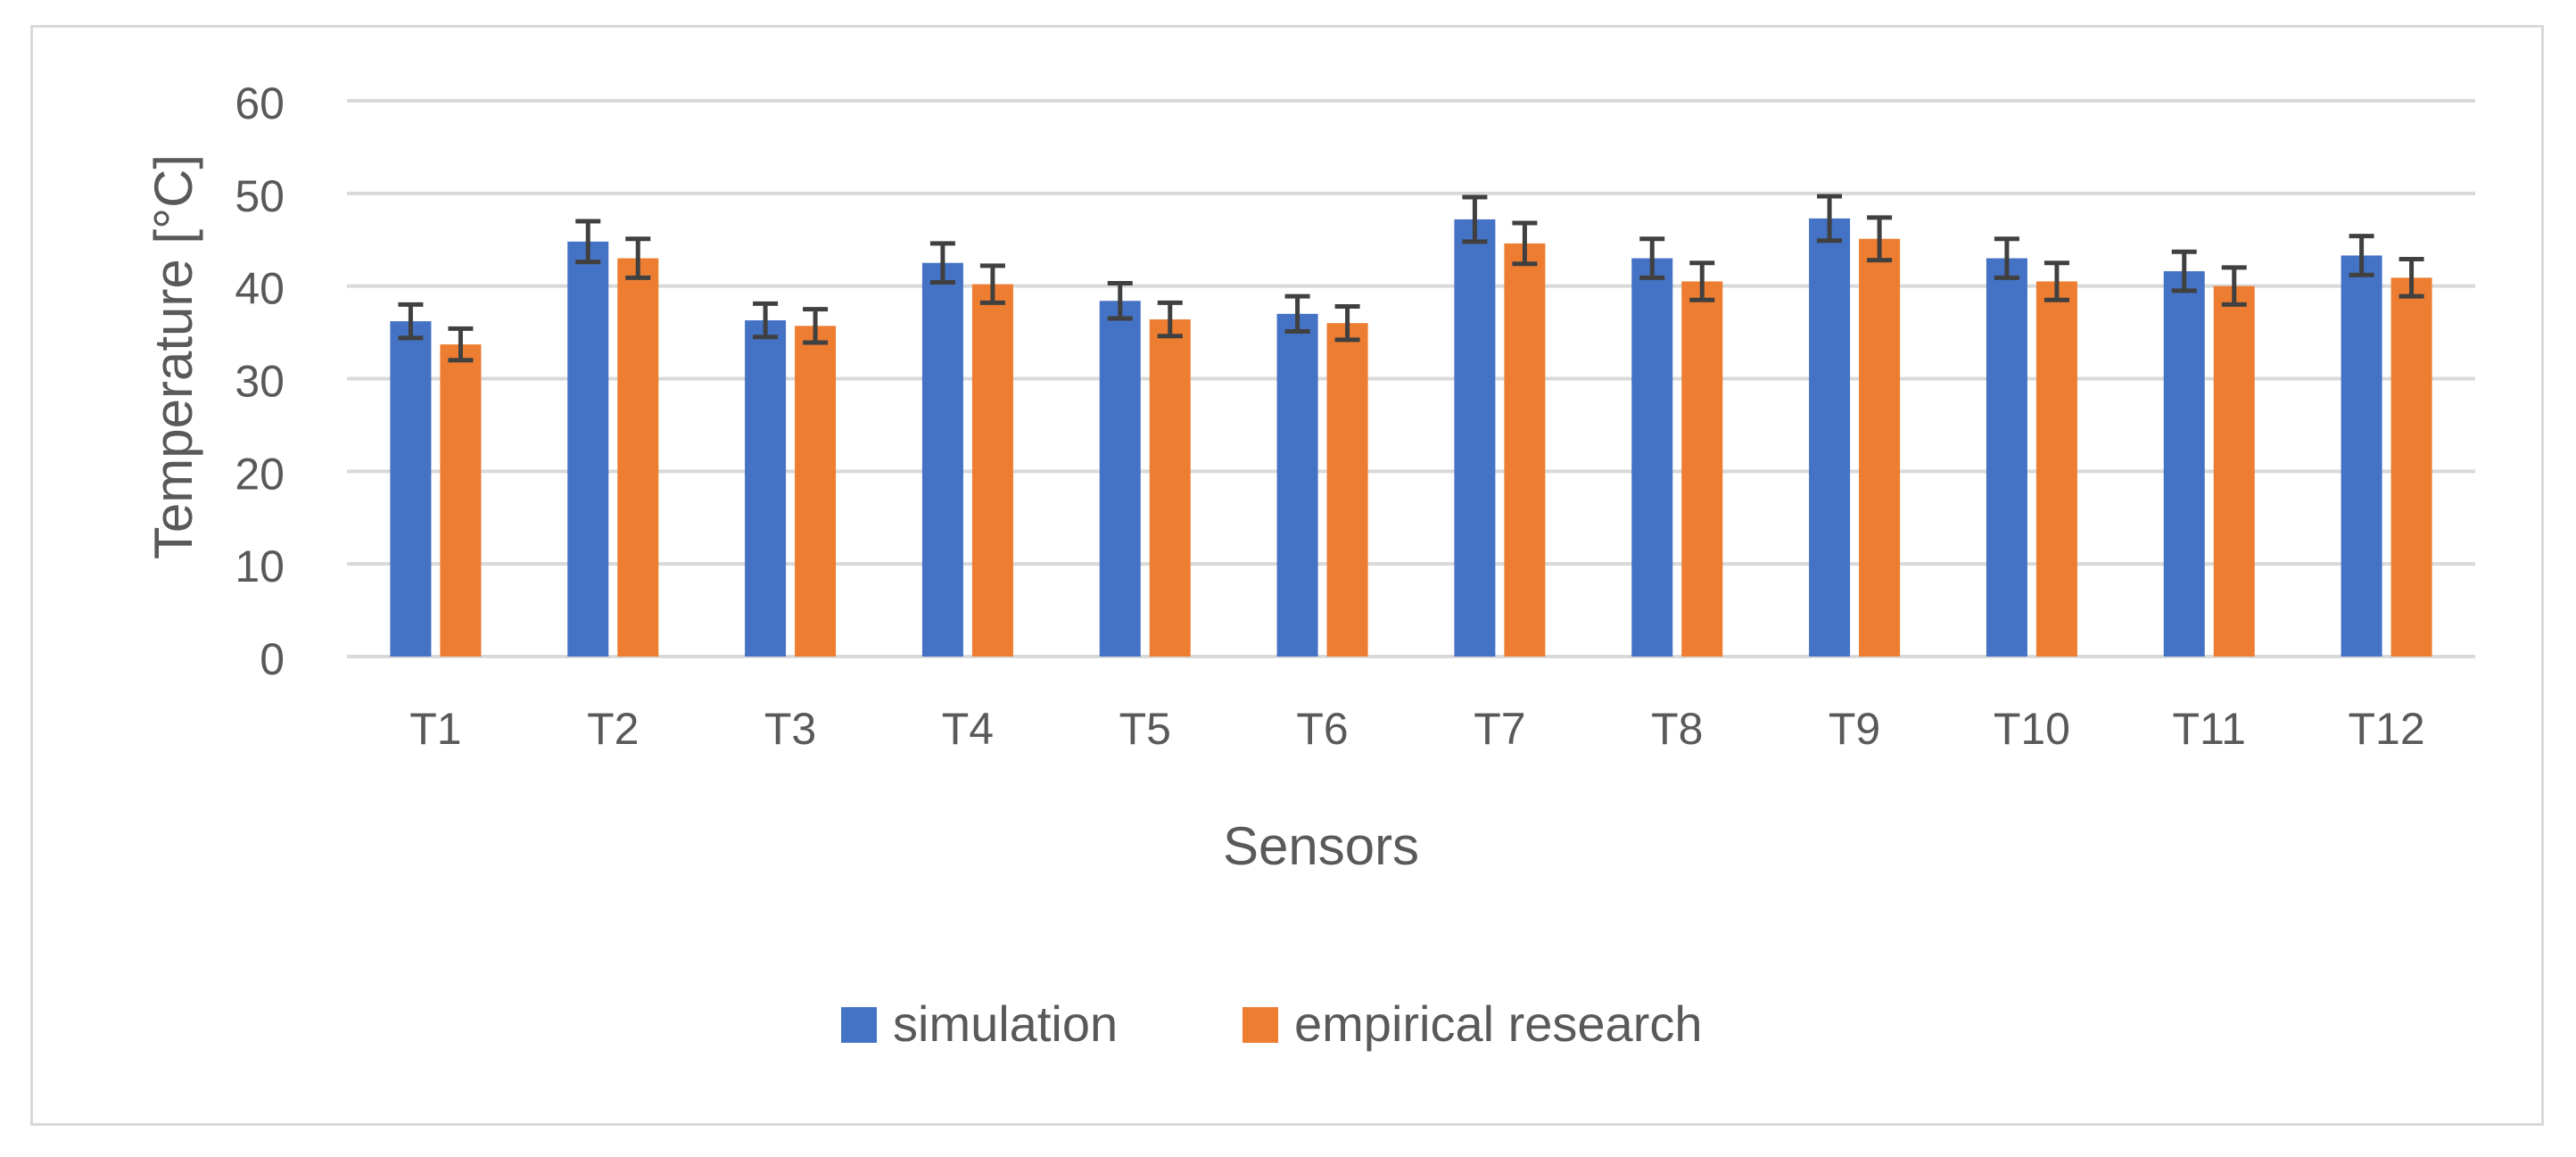  What do you see at coordinates (1702, 281) in the screenshot?
I see `error-bar-empirical-T8` at bounding box center [1702, 281].